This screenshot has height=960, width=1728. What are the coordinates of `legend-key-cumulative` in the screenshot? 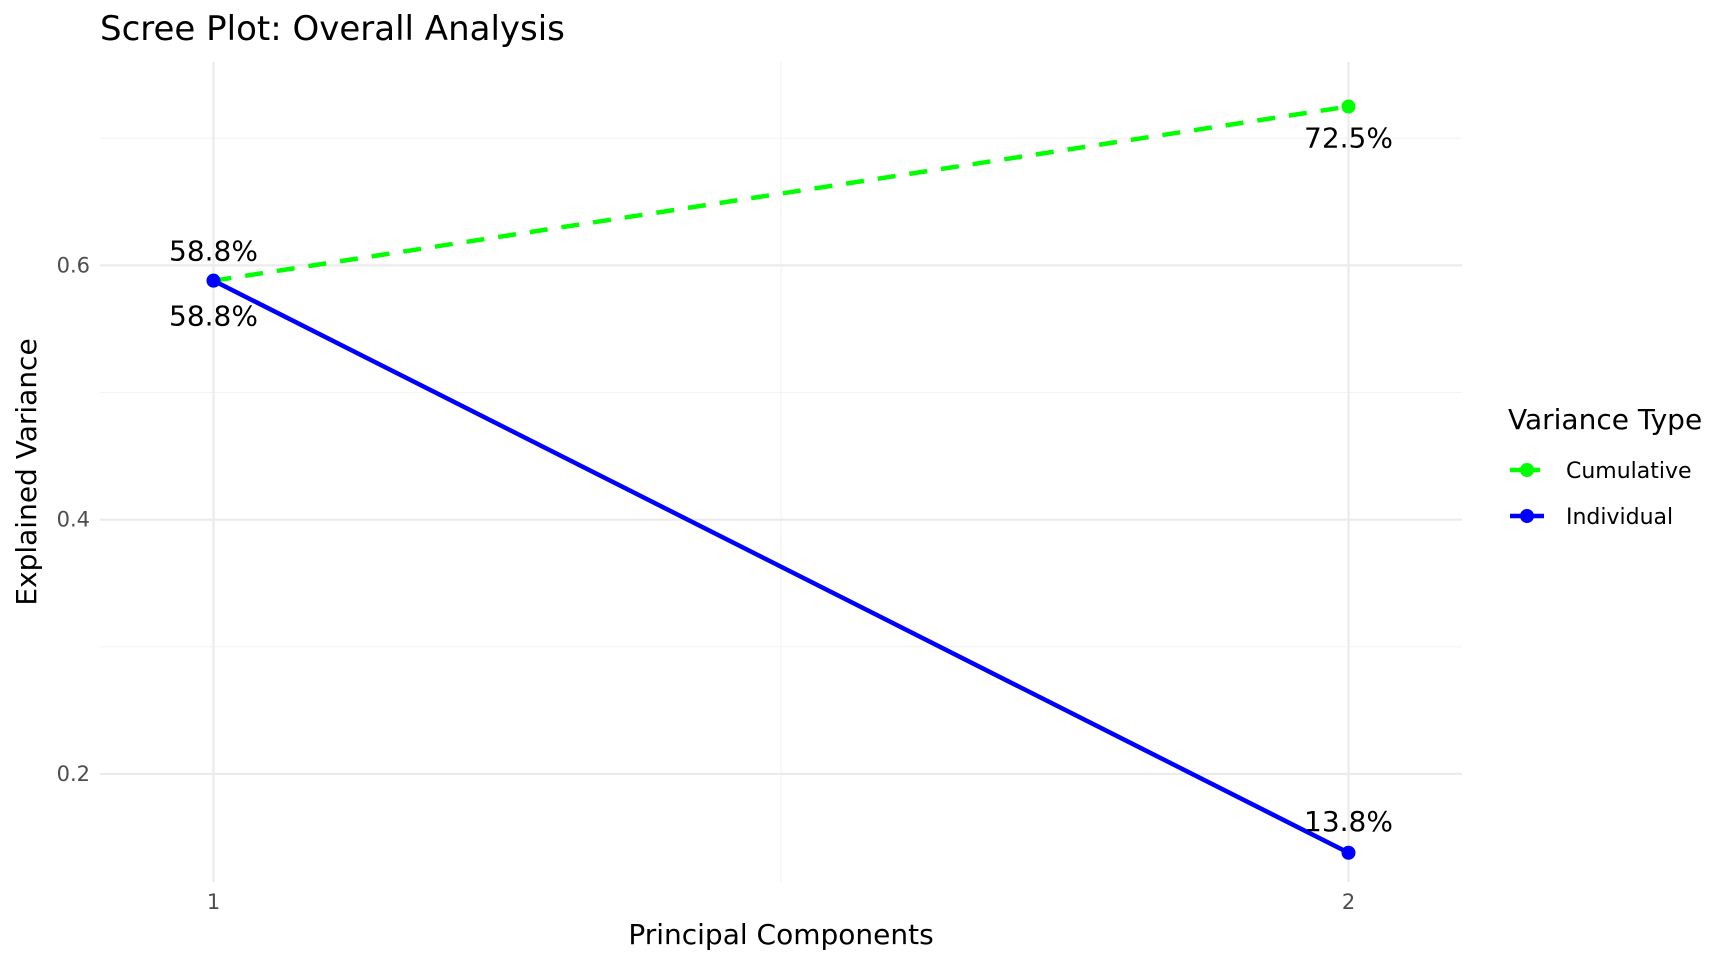 It's located at (1527, 470).